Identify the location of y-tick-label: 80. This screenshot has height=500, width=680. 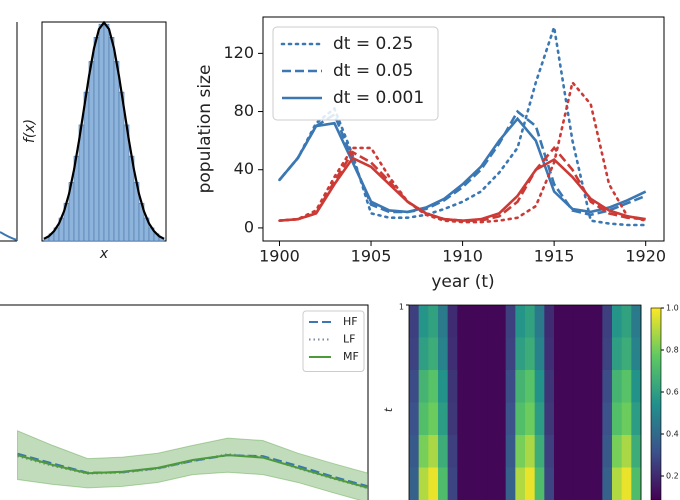
(244, 110).